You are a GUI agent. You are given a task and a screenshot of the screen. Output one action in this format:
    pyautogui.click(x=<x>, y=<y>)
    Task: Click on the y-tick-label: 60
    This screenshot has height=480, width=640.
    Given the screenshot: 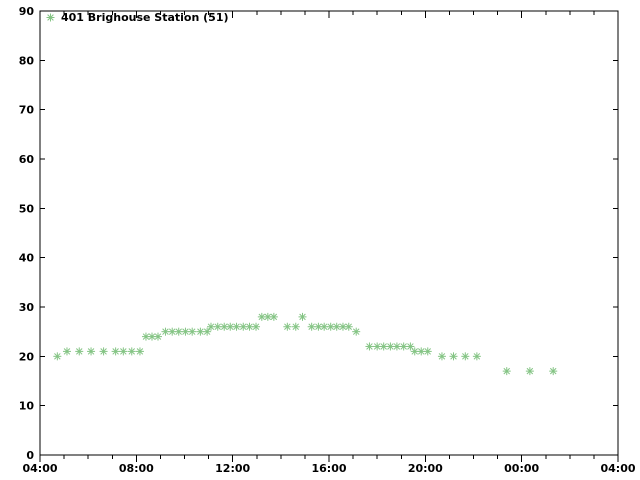 What is the action you would take?
    pyautogui.click(x=27, y=159)
    